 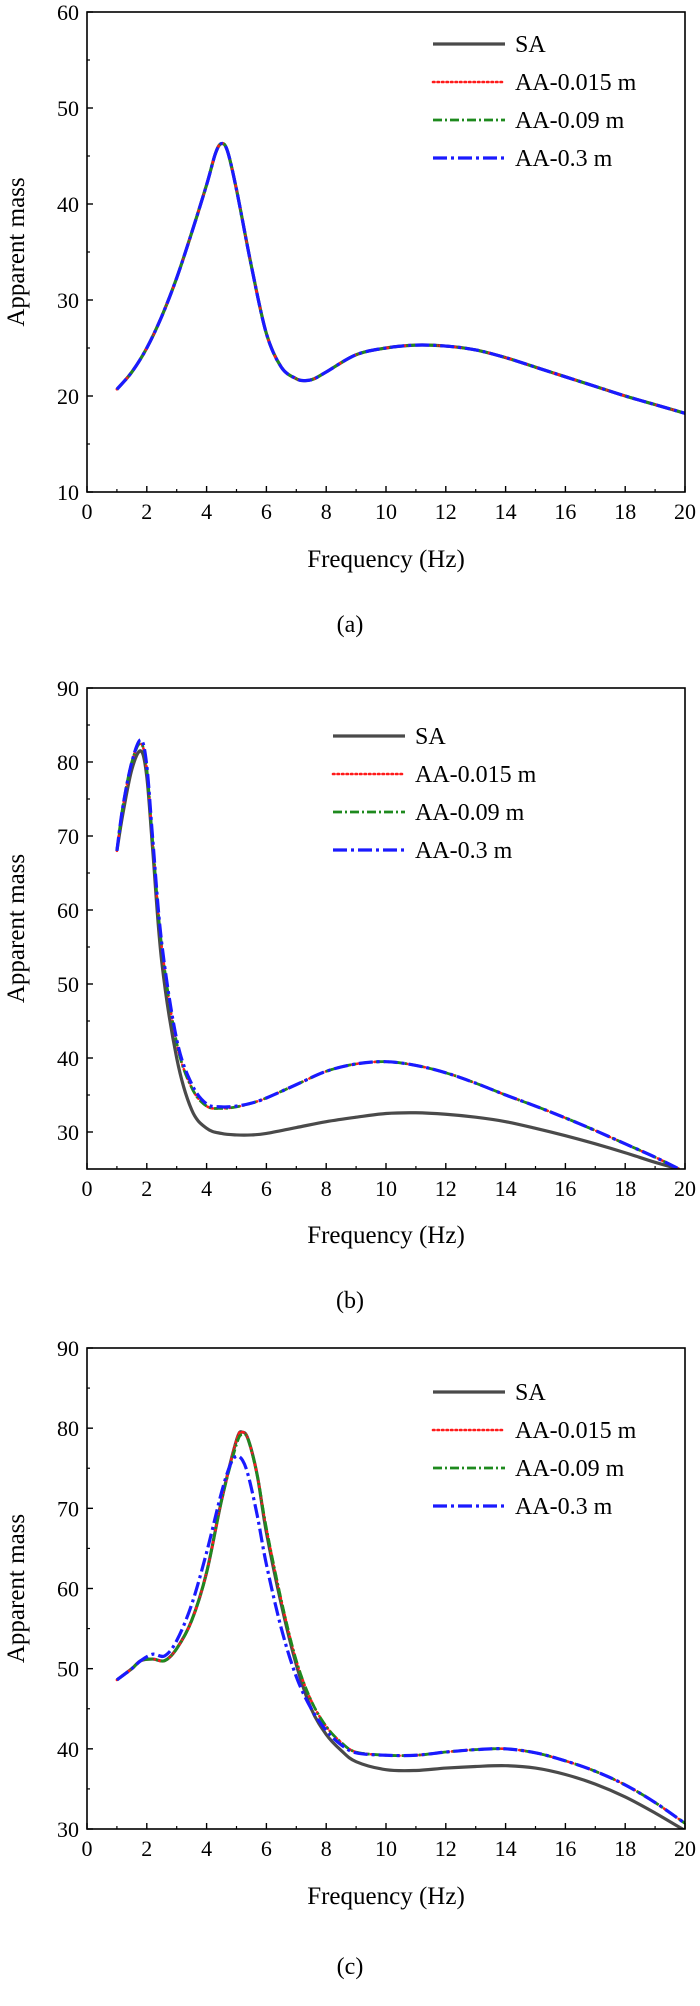 What do you see at coordinates (350, 625) in the screenshot?
I see `panel-caption: (a)` at bounding box center [350, 625].